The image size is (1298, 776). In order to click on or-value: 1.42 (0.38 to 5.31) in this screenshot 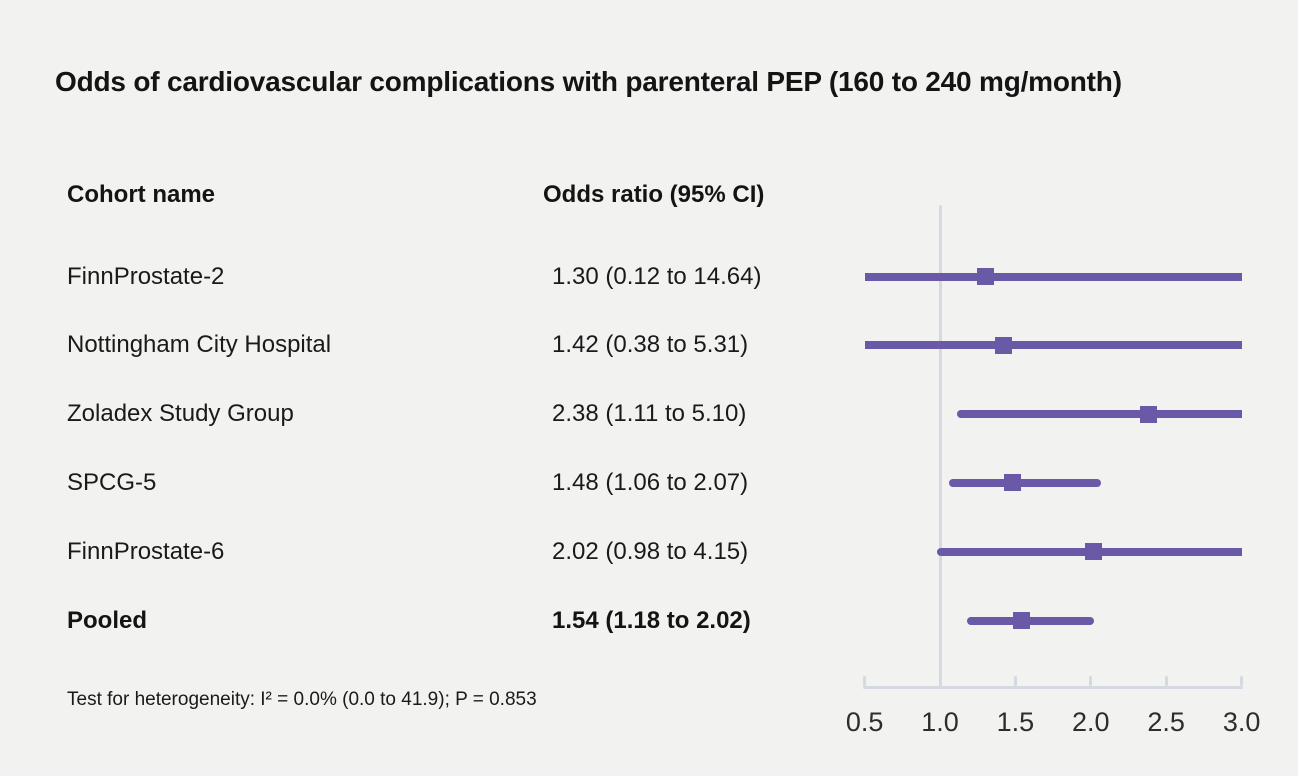, I will do `click(650, 345)`.